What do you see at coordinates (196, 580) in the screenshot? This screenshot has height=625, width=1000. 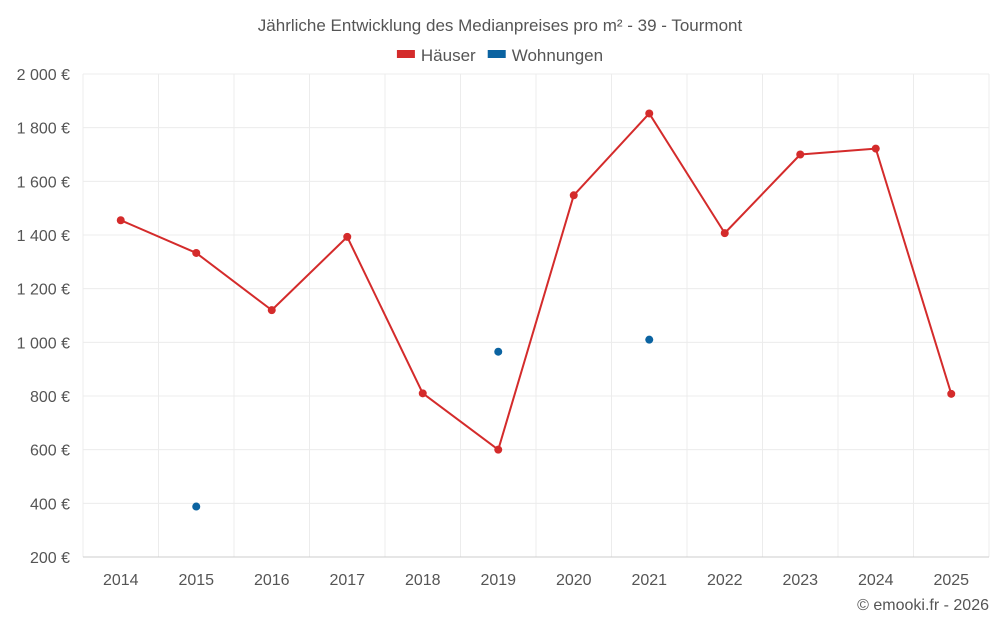 I see `x-tick-label: 2015` at bounding box center [196, 580].